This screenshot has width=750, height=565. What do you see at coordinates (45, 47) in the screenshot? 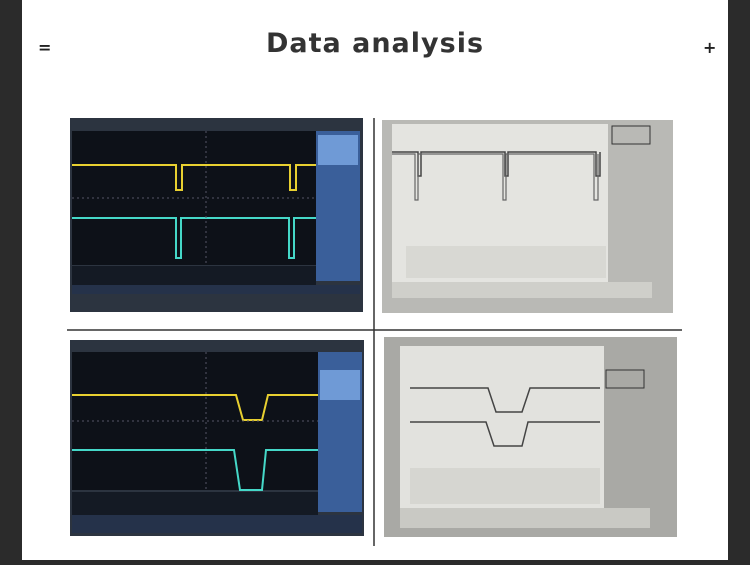
I see `menu-button: =` at bounding box center [45, 47].